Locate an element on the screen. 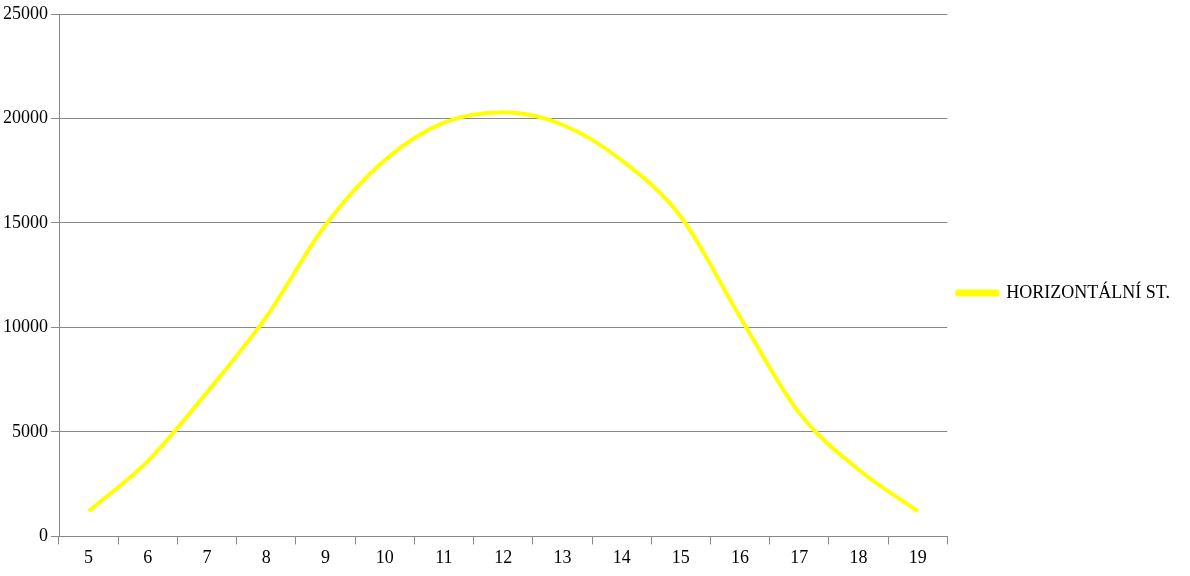  y-tick-label: 15000 is located at coordinates (25, 221).